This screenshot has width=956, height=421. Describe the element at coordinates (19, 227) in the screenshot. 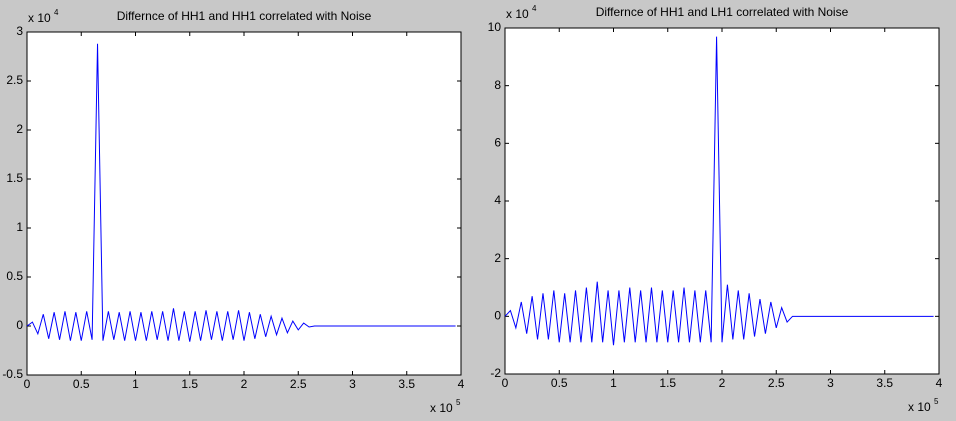

I see `y-tick-label: 1` at that location.